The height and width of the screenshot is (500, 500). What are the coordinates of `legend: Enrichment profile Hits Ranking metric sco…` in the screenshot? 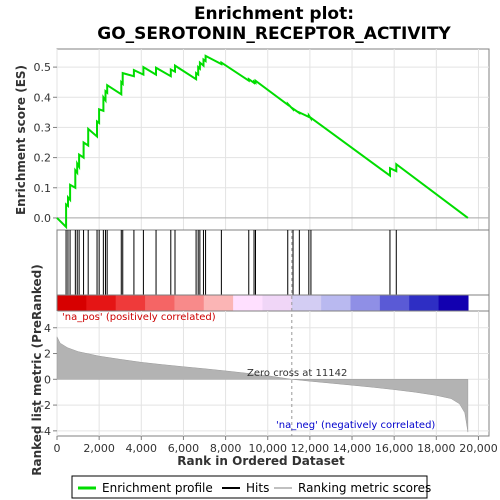 It's located at (251, 487).